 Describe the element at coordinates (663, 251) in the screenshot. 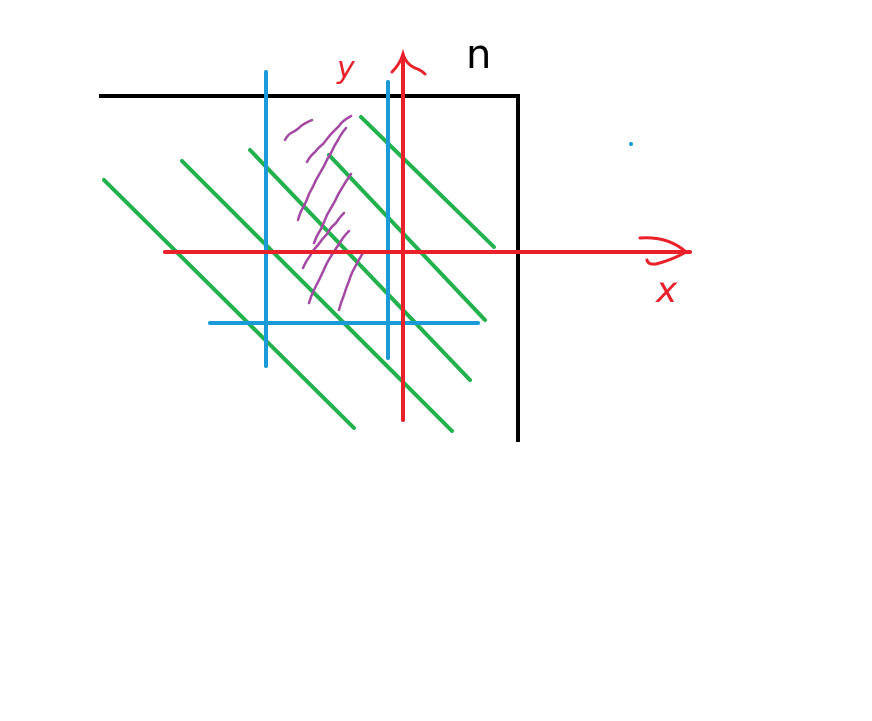

I see `x-axis-arrowhead` at that location.